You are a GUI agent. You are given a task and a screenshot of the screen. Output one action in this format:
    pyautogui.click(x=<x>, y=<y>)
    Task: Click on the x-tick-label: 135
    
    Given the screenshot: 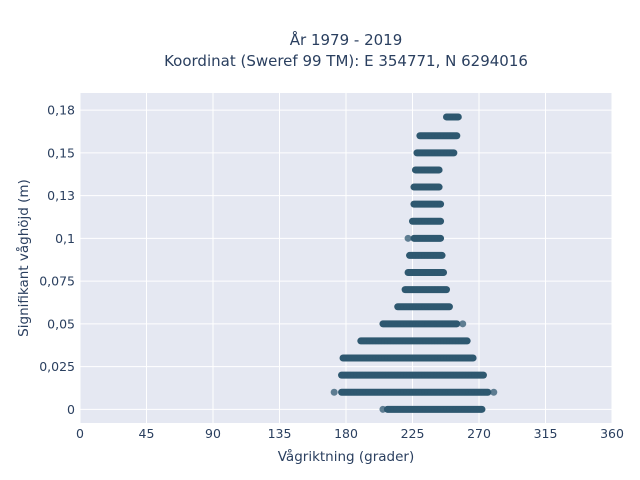 What is the action you would take?
    pyautogui.click(x=280, y=433)
    